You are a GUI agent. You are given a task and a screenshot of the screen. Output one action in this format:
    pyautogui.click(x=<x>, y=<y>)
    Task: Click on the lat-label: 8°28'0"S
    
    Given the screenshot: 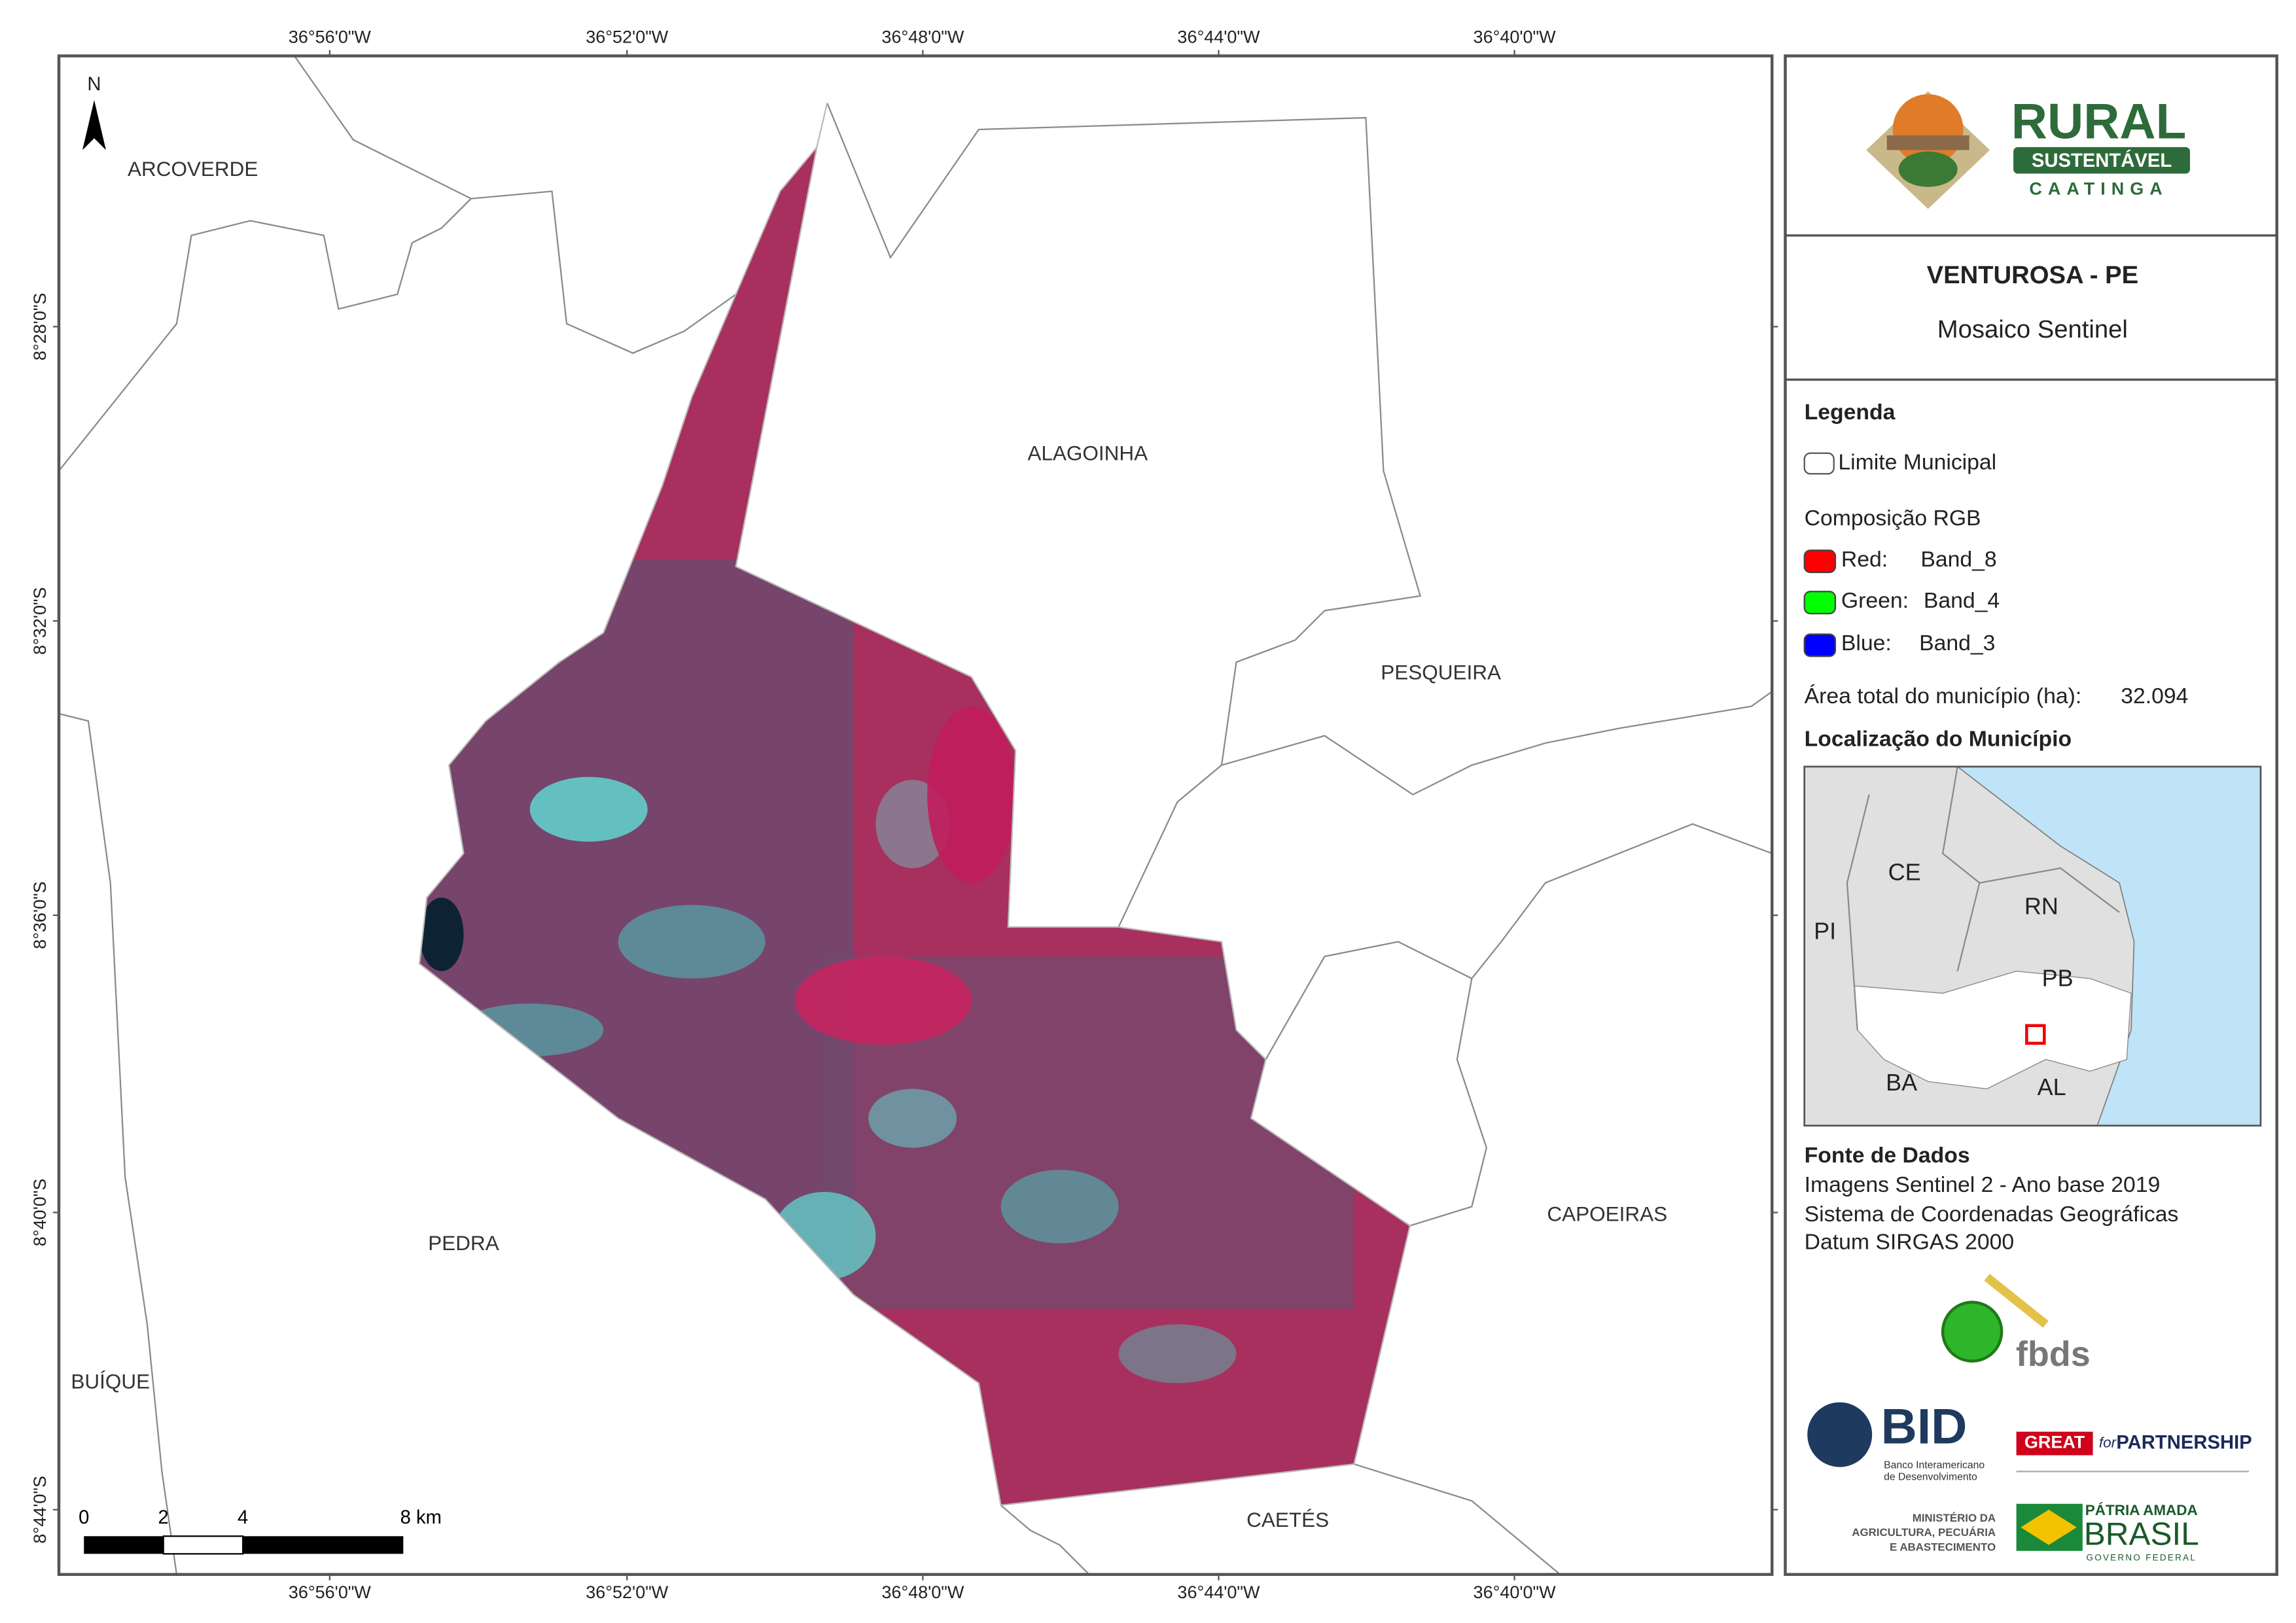 What is the action you would take?
    pyautogui.click(x=40, y=327)
    